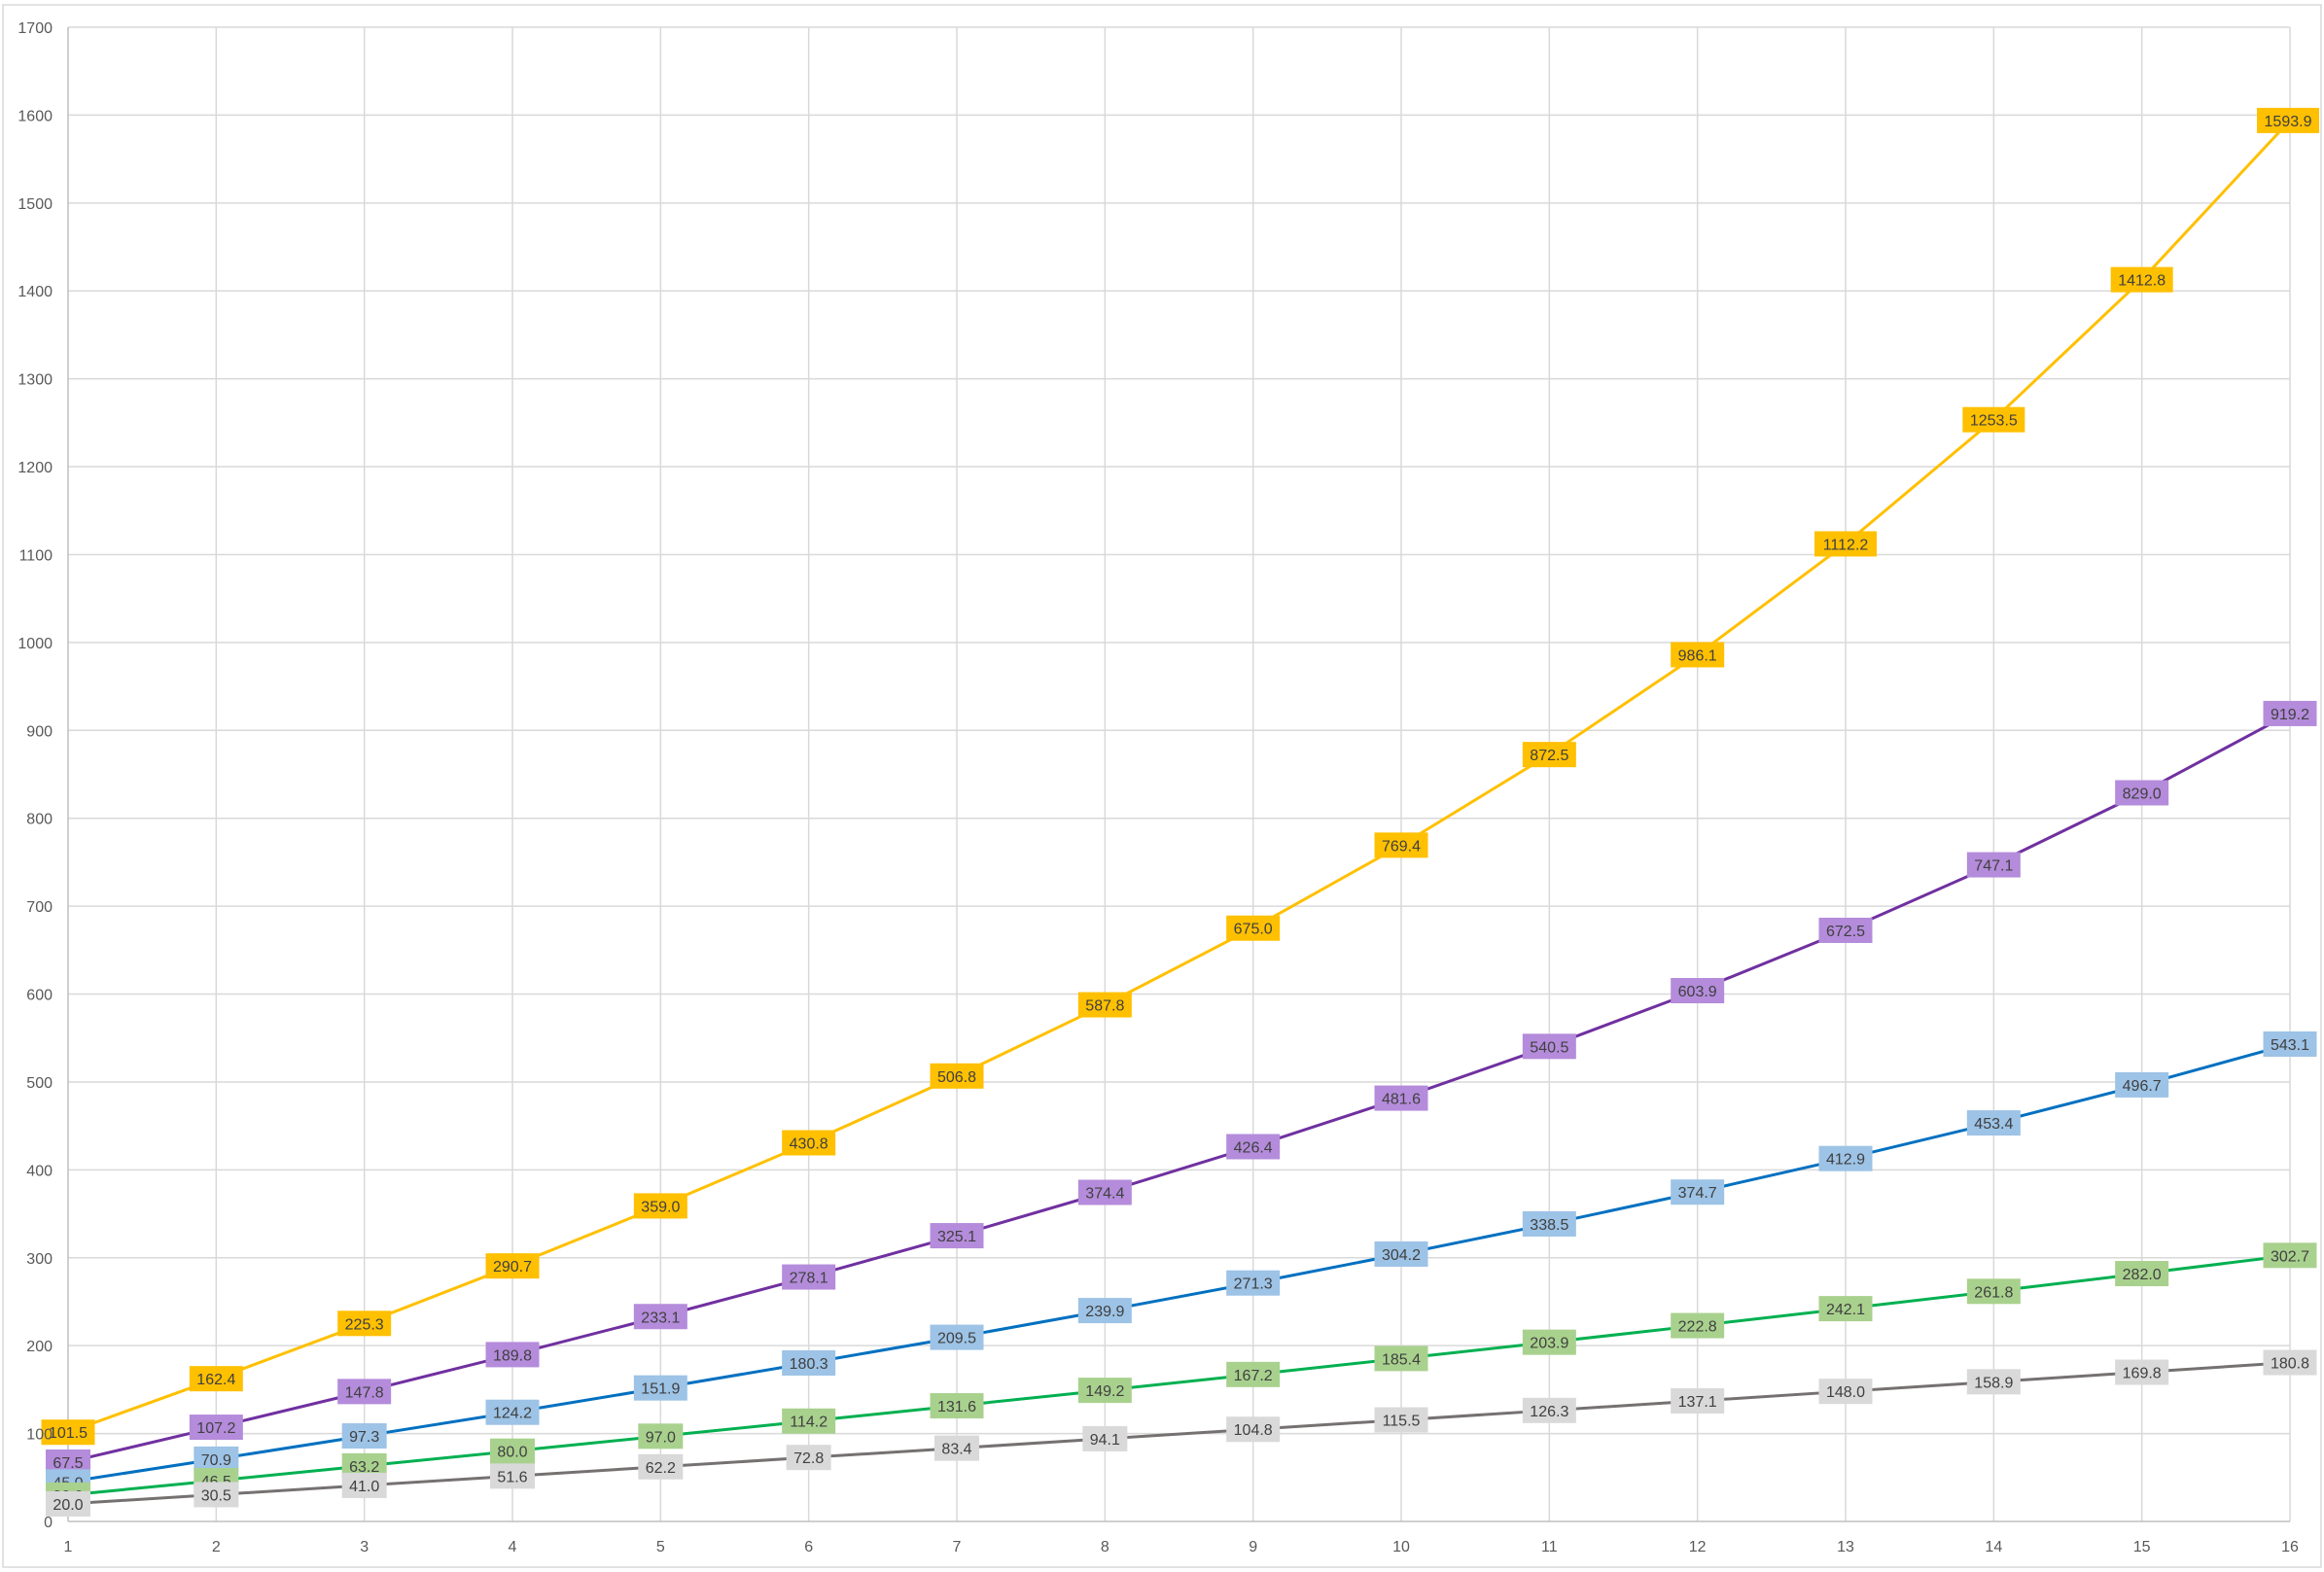 Image resolution: width=2324 pixels, height=1572 pixels. I want to click on data-label: 115.5, so click(1401, 1420).